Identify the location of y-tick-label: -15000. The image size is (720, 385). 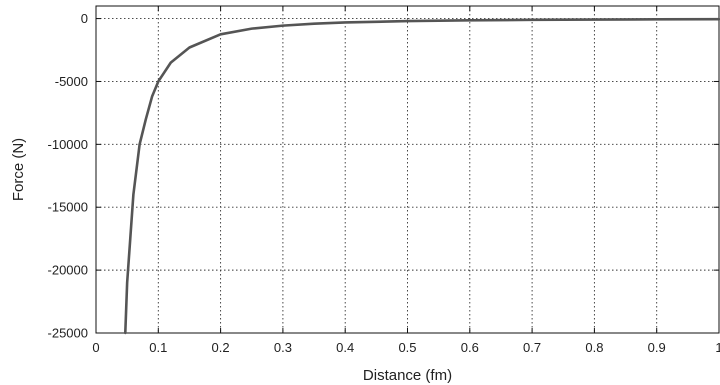
(68, 207).